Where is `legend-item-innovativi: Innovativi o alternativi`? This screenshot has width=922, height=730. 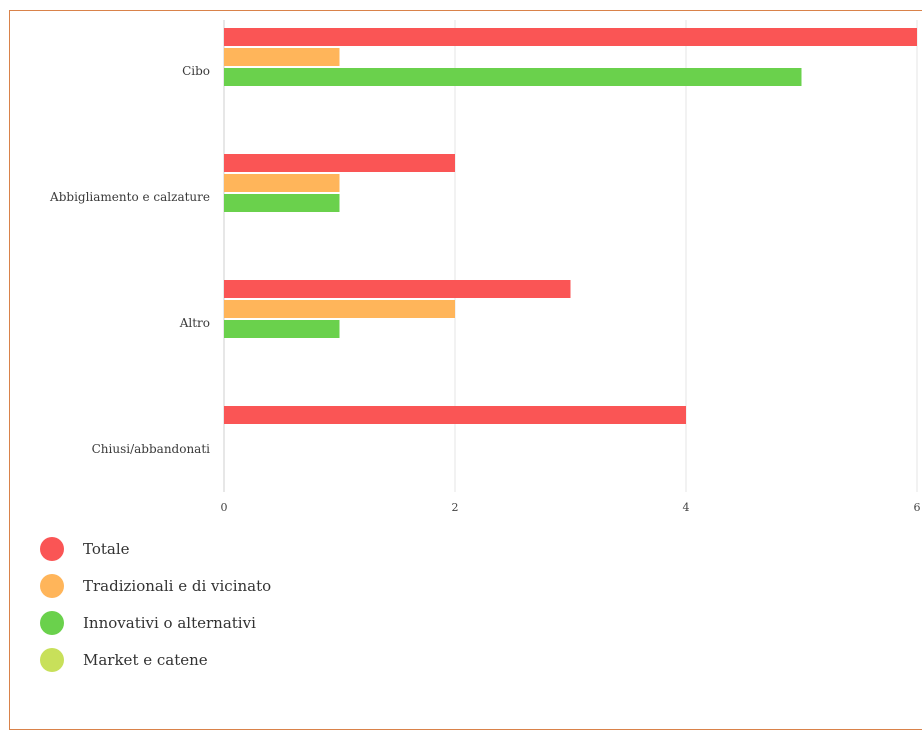 legend-item-innovativi: Innovativi o alternativi is located at coordinates (155, 622).